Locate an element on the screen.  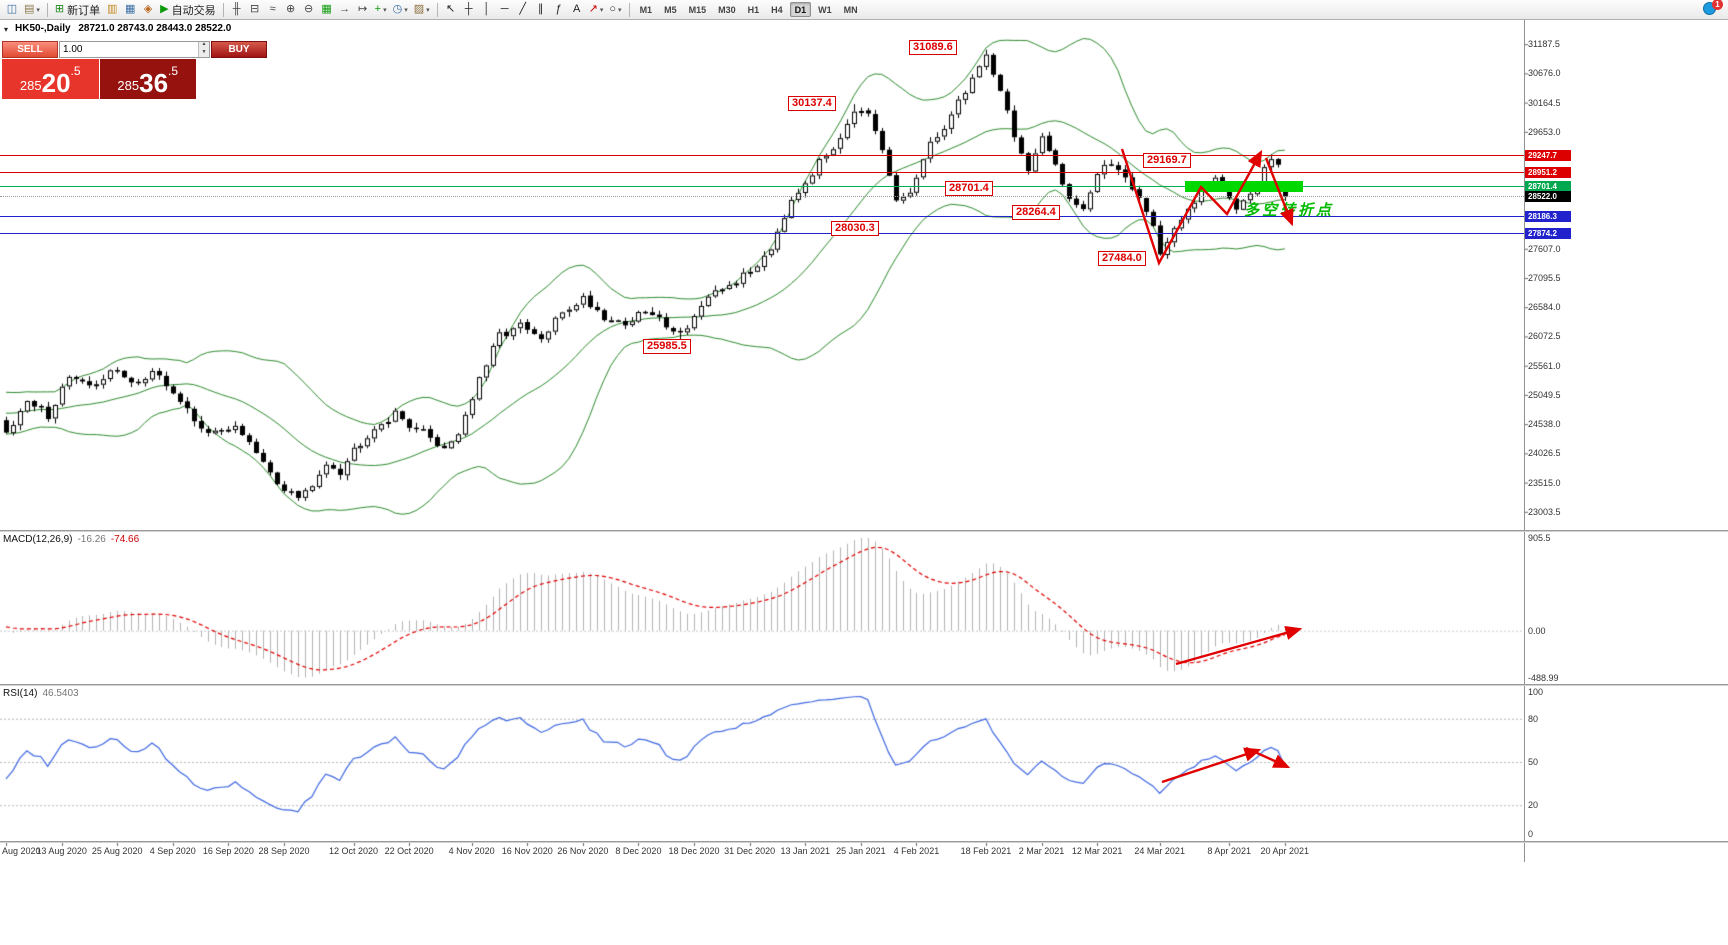
profiles-dropdown-icon: ▾ is located at coordinates (38, 10).